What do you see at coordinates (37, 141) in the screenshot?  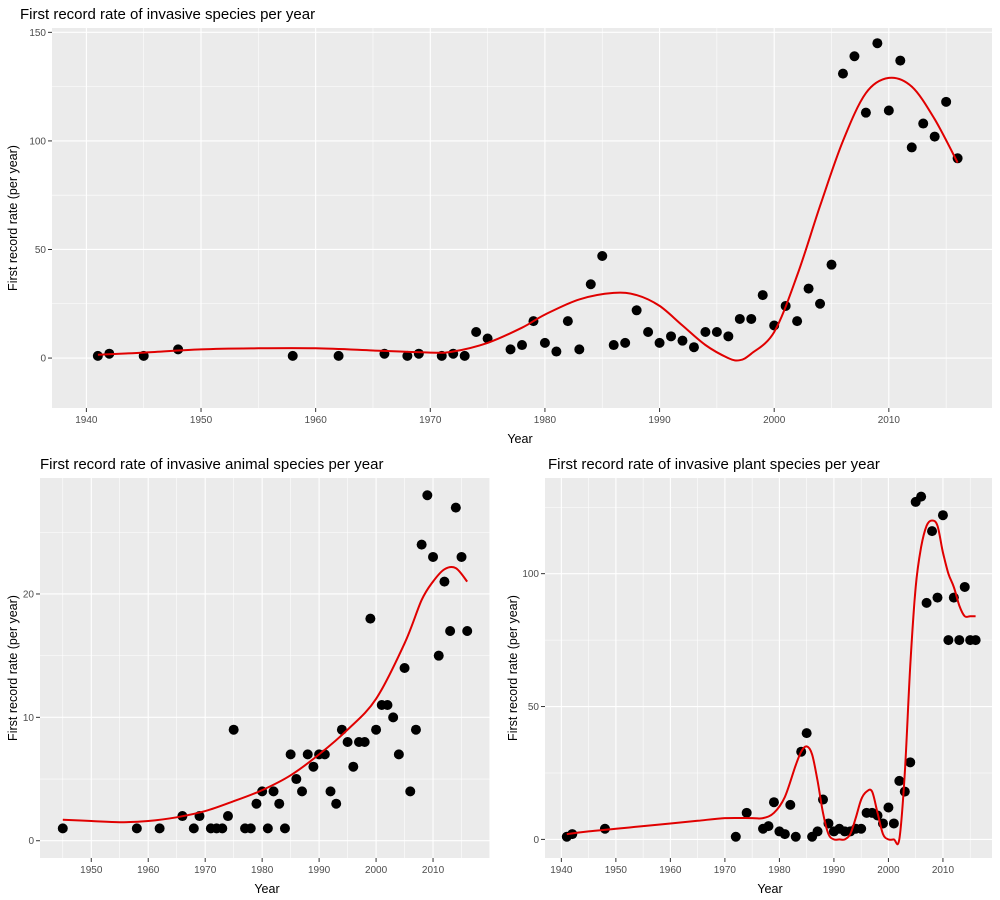 I see `y-tick-label: 100` at bounding box center [37, 141].